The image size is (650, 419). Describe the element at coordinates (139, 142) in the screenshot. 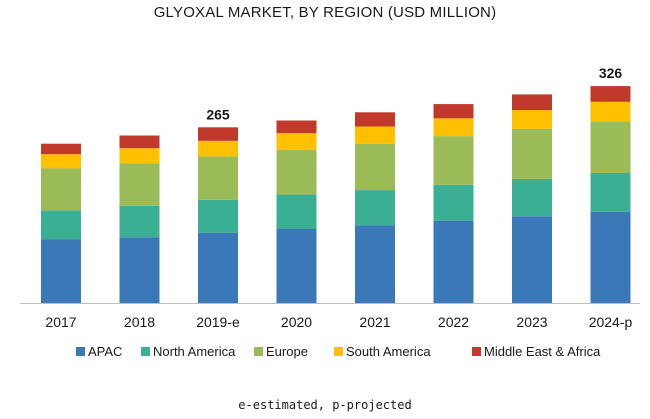

I see `bar-segment-2018-middle-east-africa` at that location.